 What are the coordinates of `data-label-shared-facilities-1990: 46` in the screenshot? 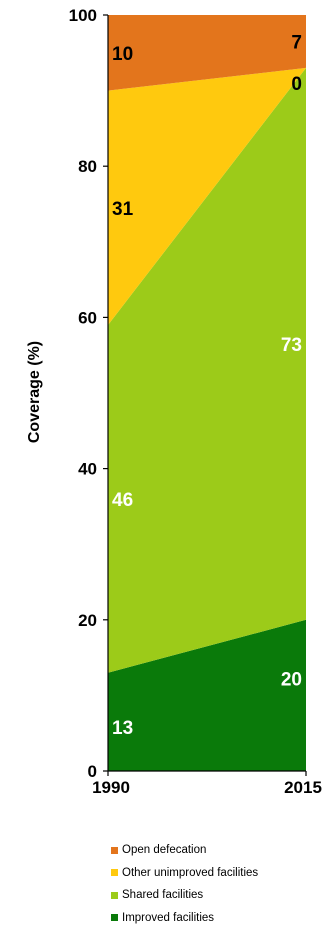 It's located at (122, 500).